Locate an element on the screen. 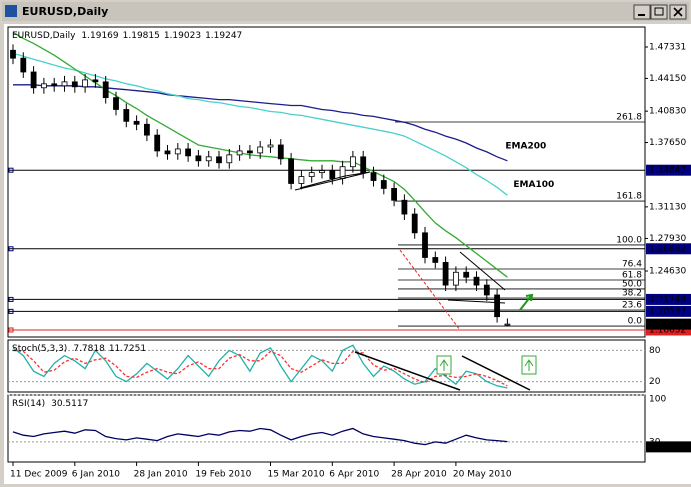 Image resolution: width=691 pixels, height=487 pixels. value-label-bg is located at coordinates (668, 447).